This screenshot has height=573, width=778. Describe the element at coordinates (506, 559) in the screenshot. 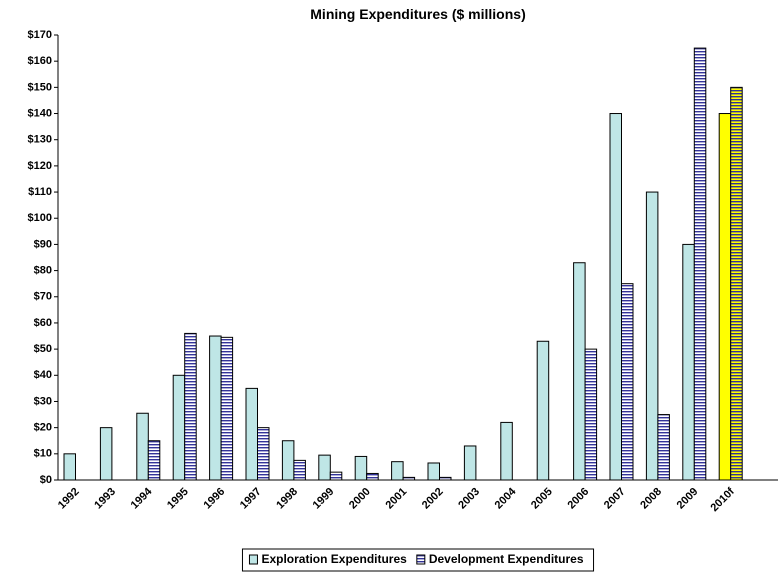

I see `legend-label: Development Expenditures` at that location.